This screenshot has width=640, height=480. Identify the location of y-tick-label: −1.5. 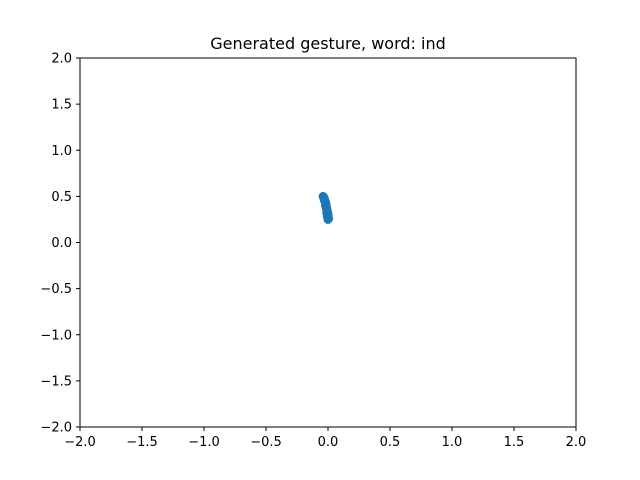
(56, 381).